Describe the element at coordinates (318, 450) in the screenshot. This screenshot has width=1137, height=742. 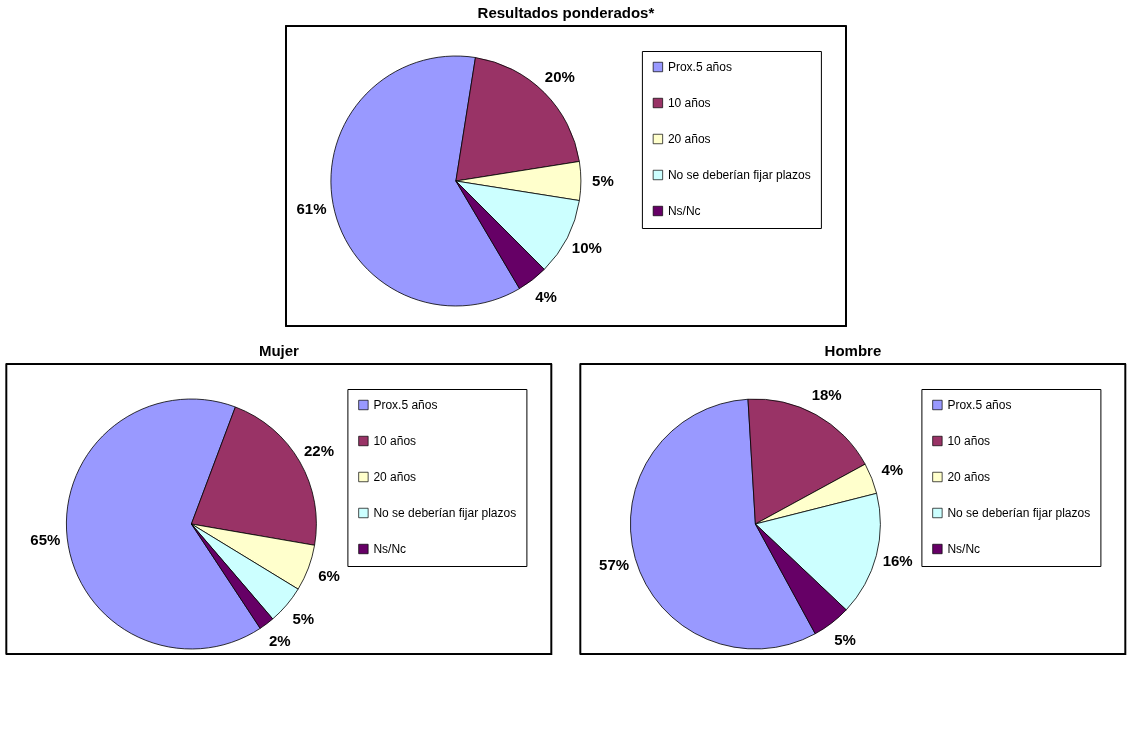
I see `data-label: 22%` at that location.